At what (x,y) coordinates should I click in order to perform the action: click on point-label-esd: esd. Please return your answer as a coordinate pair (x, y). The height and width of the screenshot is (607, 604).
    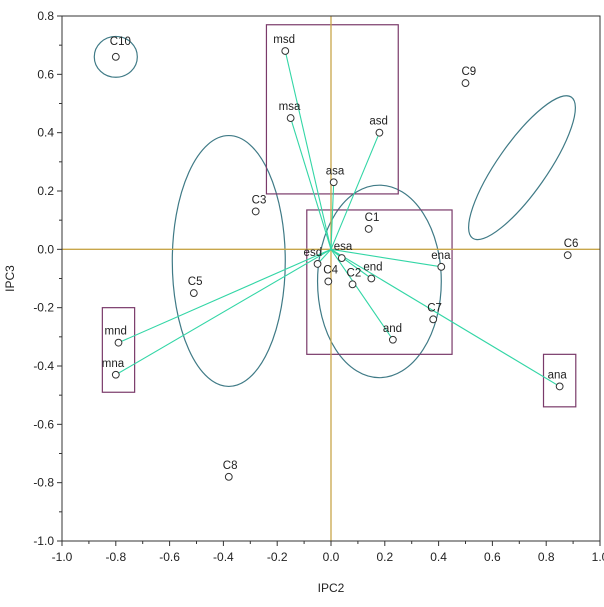
    Looking at the image, I should click on (313, 253).